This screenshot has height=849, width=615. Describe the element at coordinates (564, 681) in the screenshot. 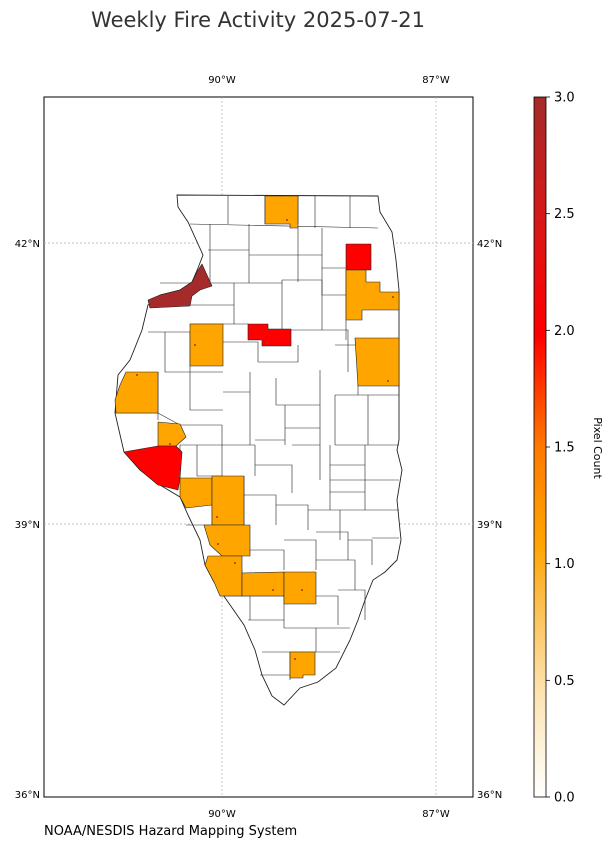

I see `colorbar-tick-label: 0.5` at that location.